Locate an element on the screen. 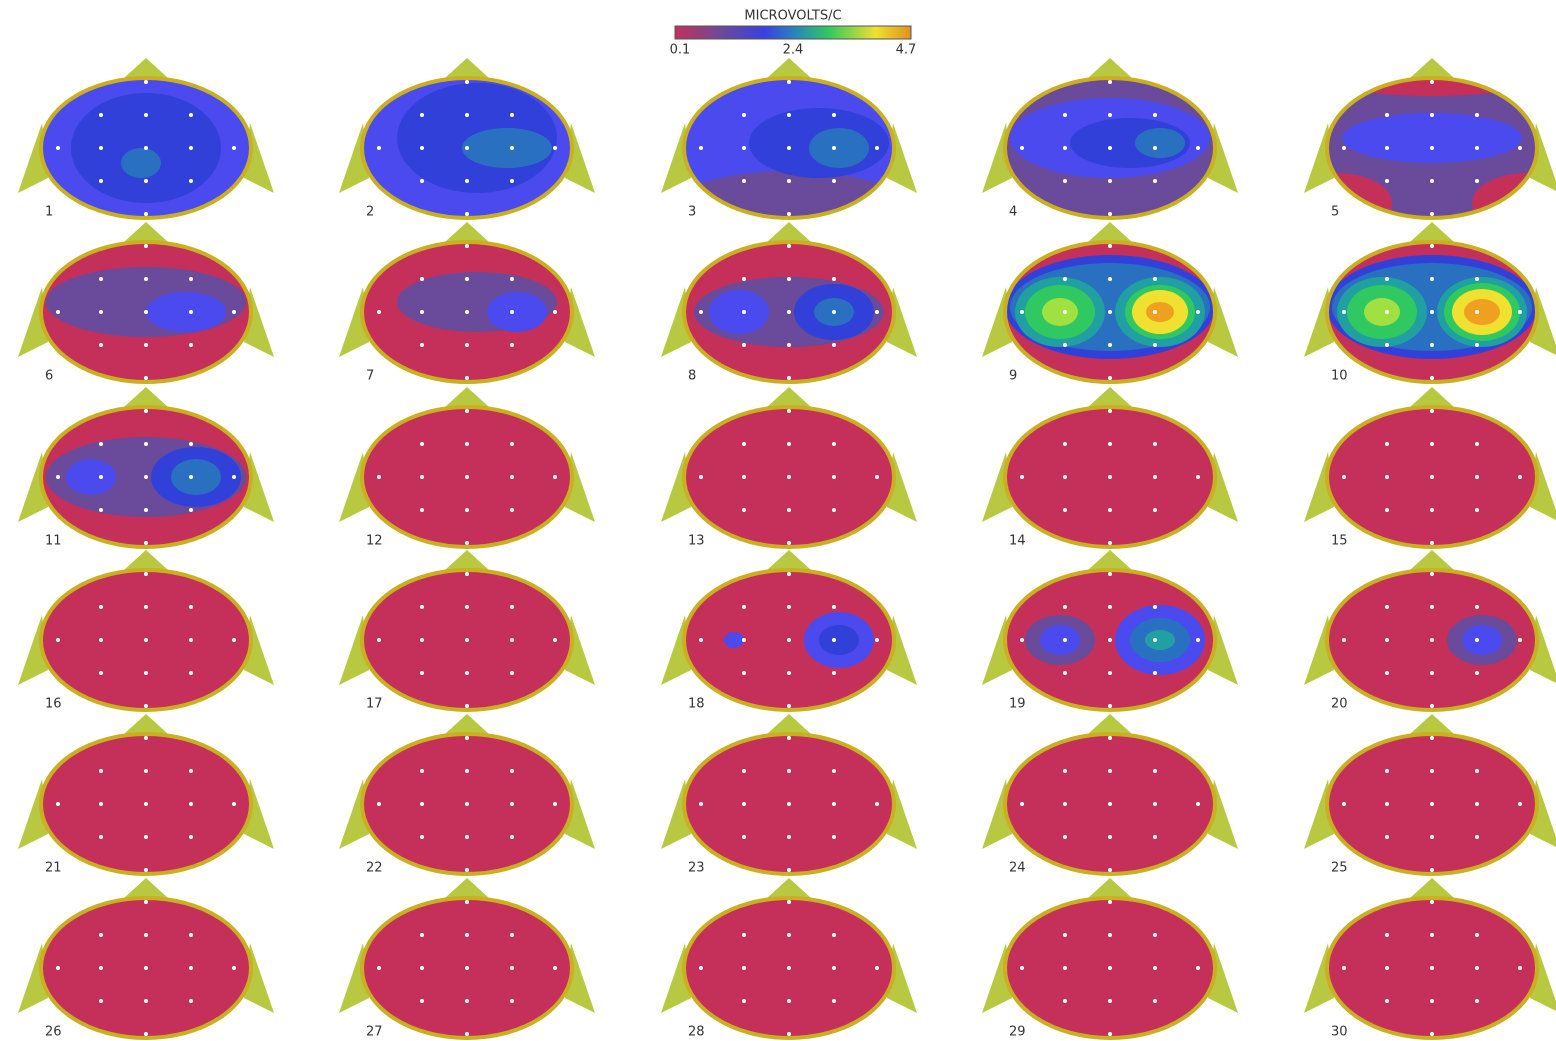  map-label: 12 is located at coordinates (374, 541).